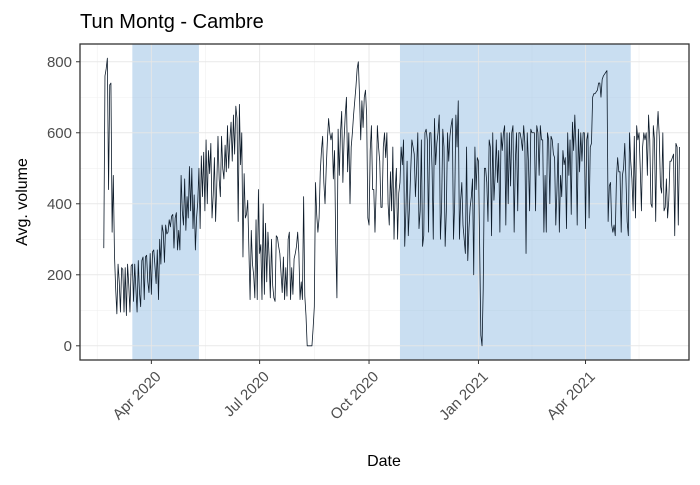 Image resolution: width=700 pixels, height=485 pixels. What do you see at coordinates (59, 133) in the screenshot?
I see `y-tick-label: 600` at bounding box center [59, 133].